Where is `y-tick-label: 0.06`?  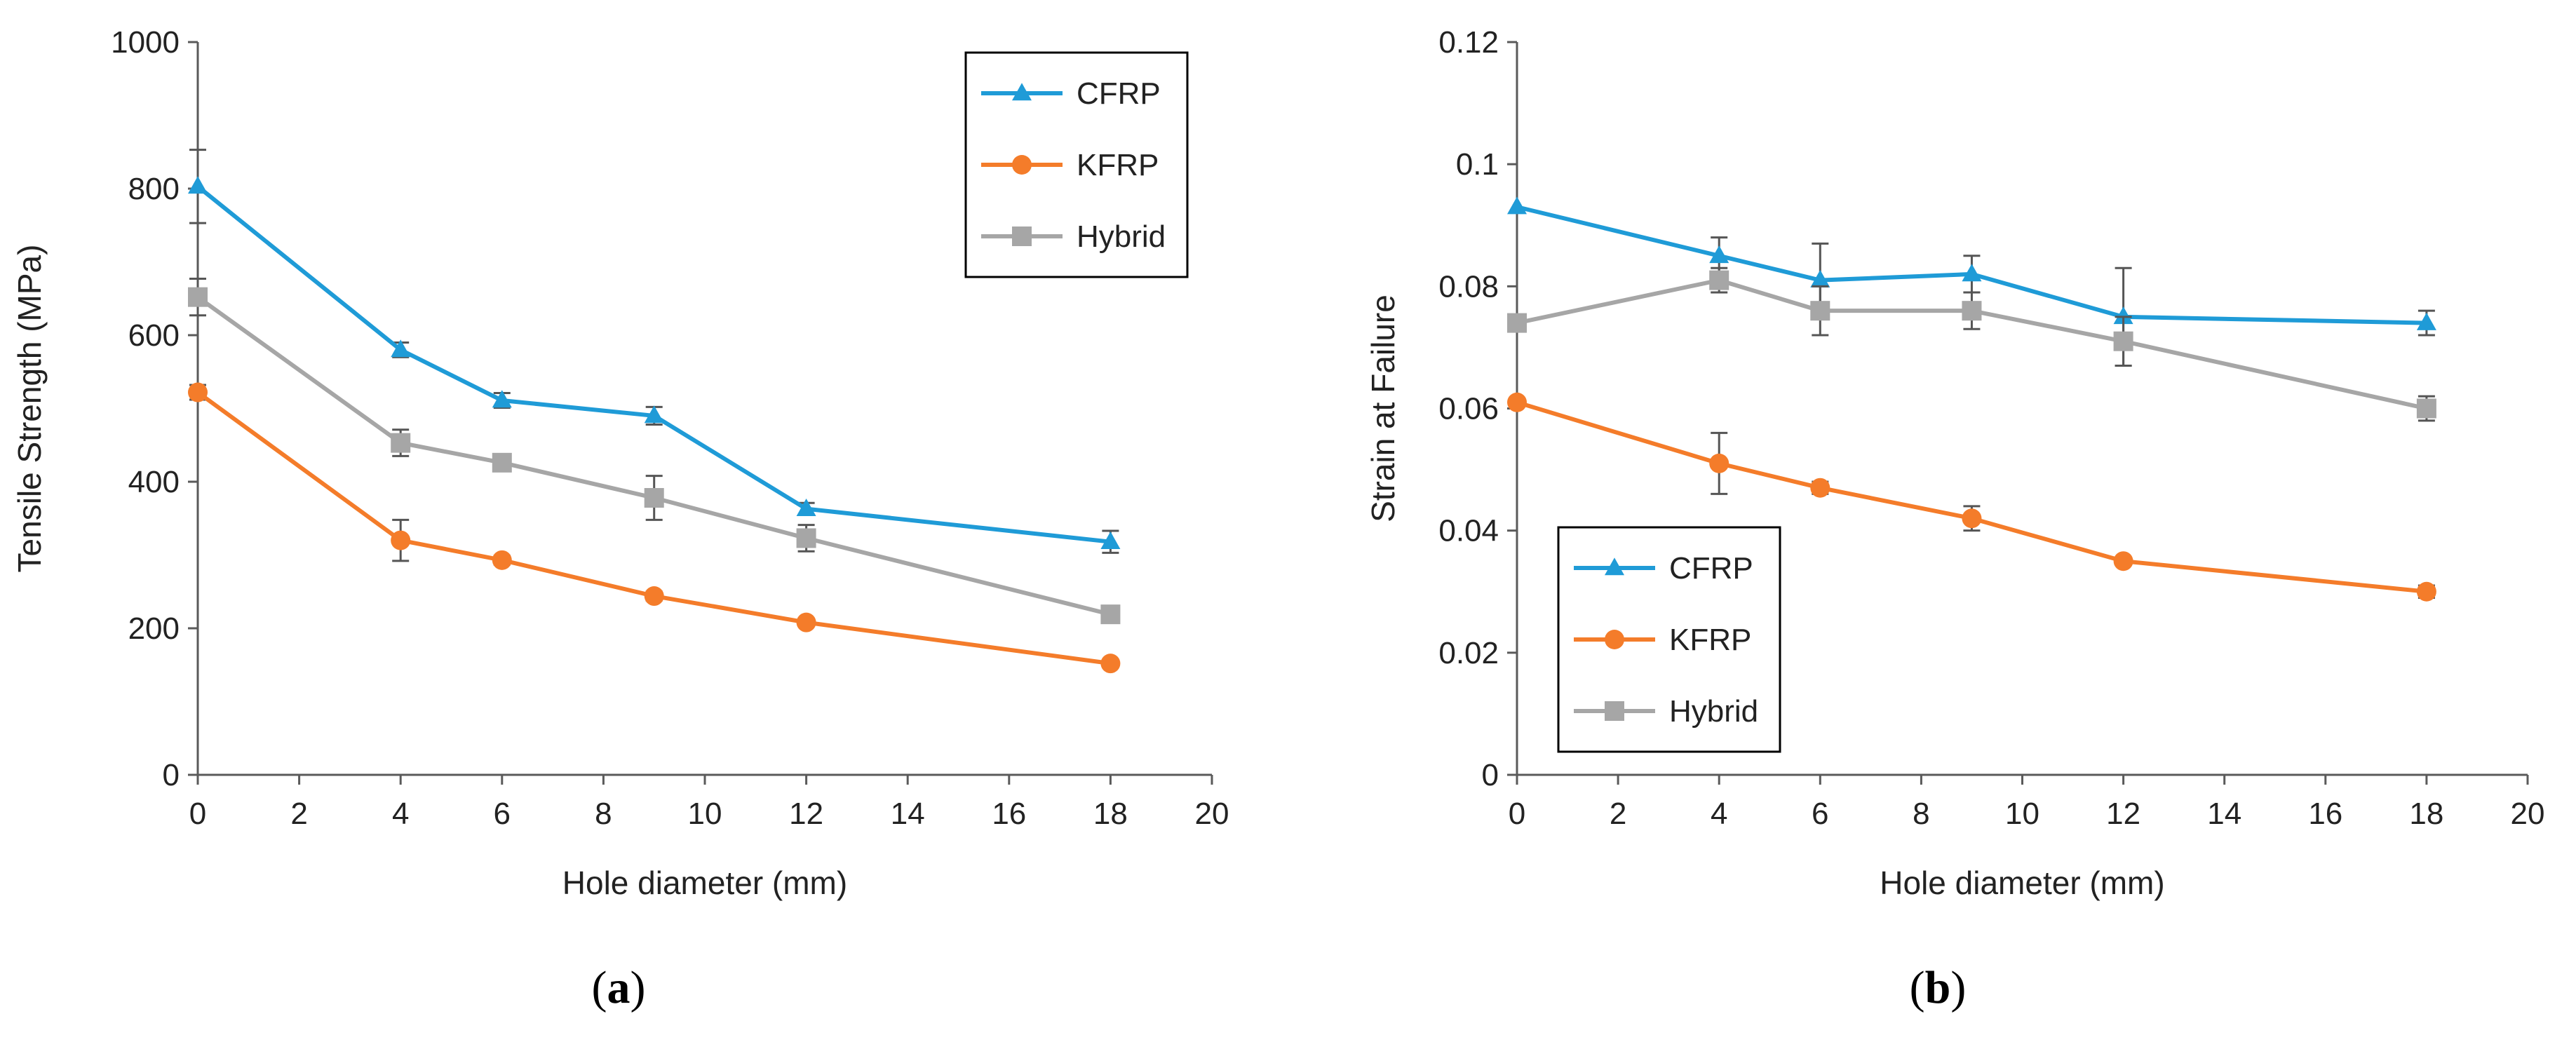 y-tick-label: 0.06 is located at coordinates (1468, 409).